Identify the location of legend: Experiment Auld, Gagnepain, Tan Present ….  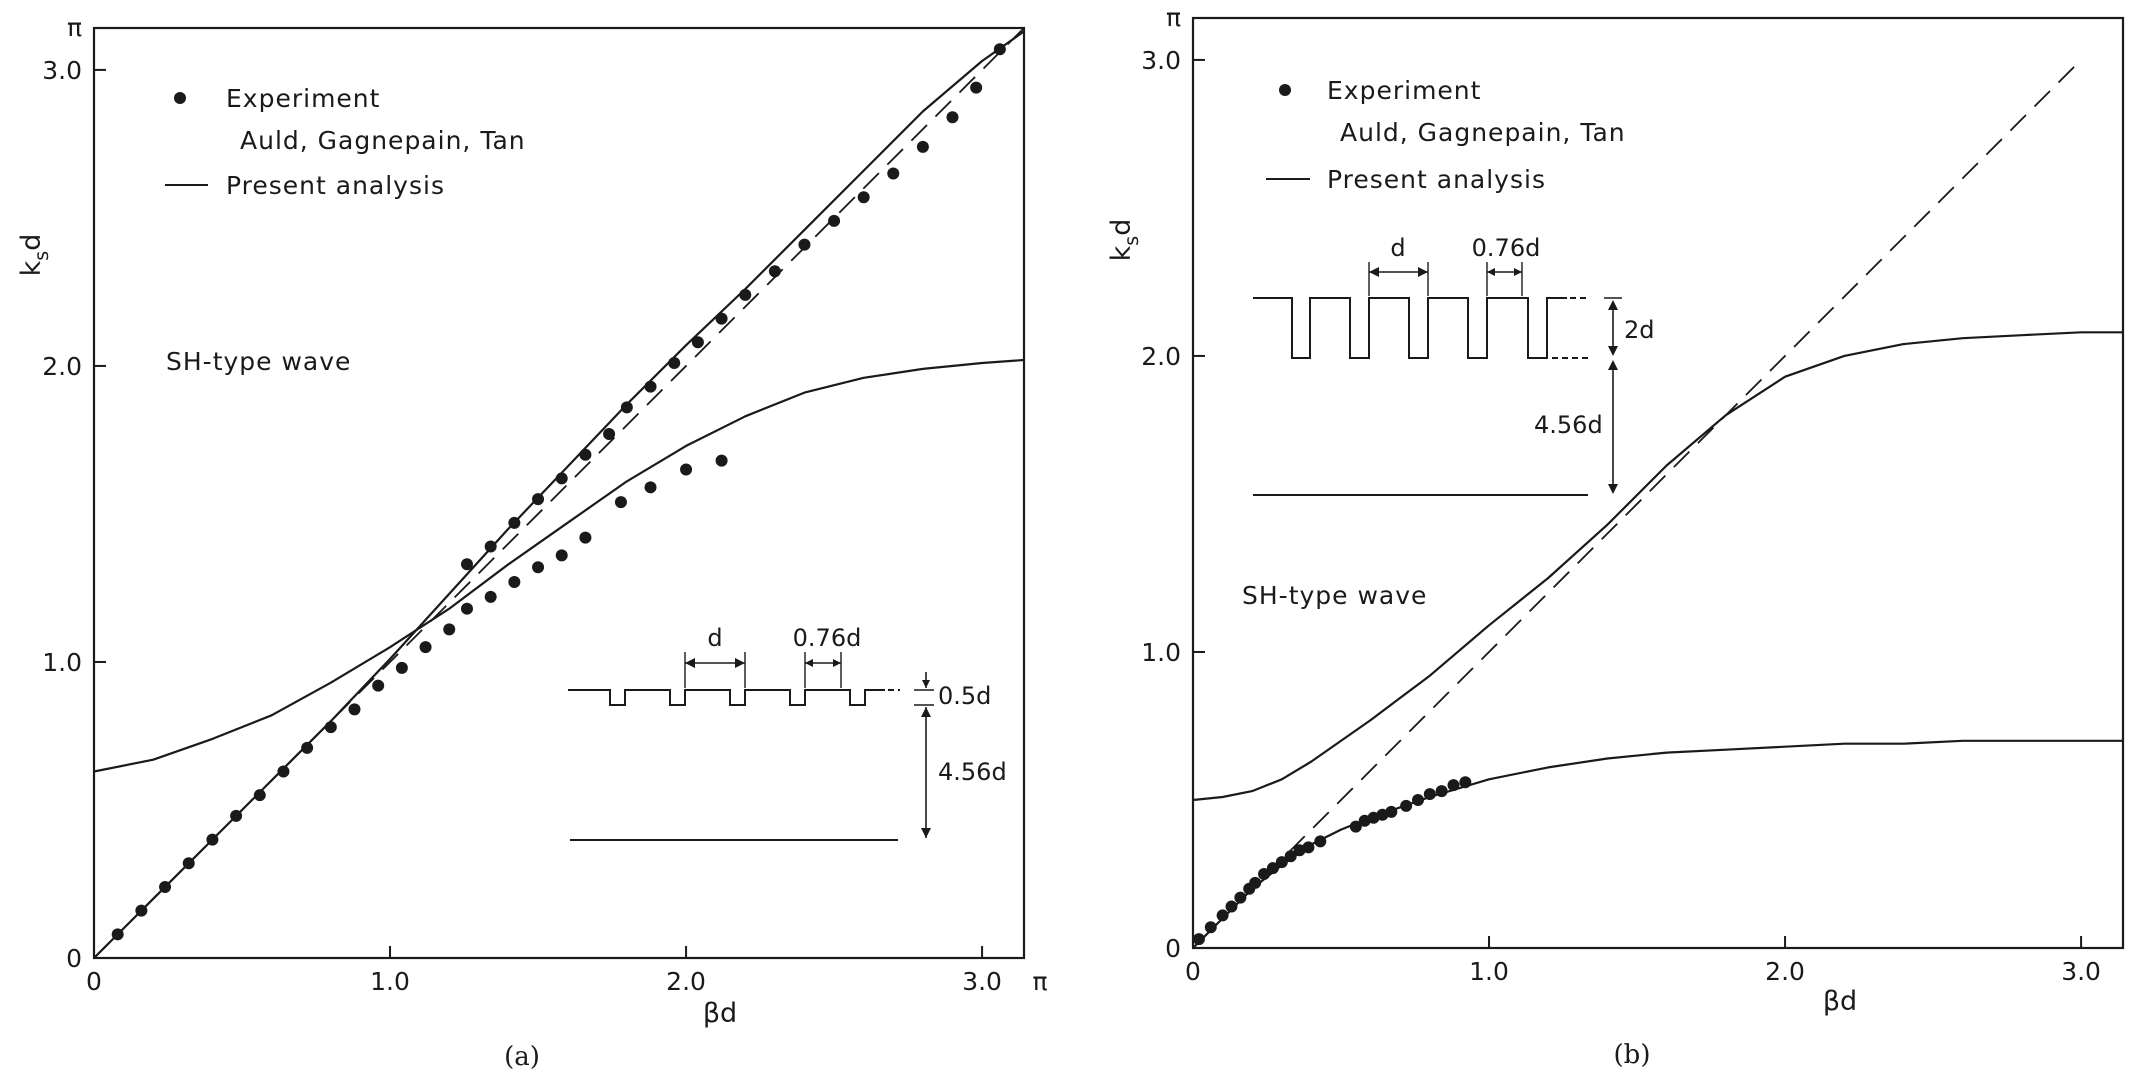
(345, 142).